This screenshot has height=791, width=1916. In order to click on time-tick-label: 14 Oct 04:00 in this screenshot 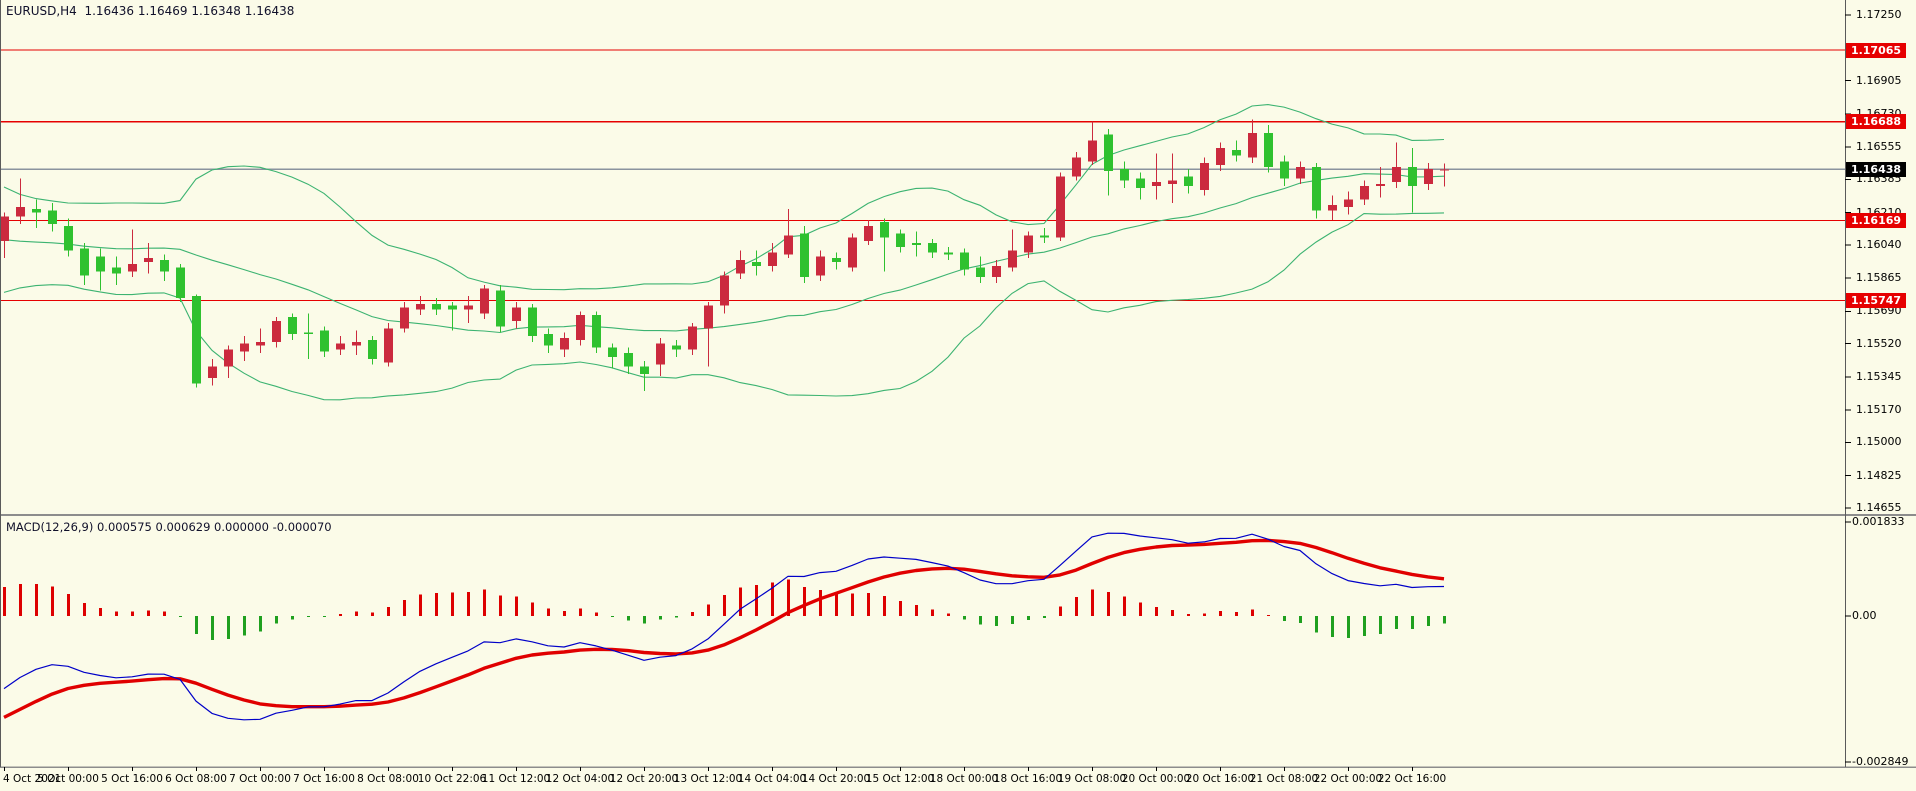, I will do `click(772, 779)`.